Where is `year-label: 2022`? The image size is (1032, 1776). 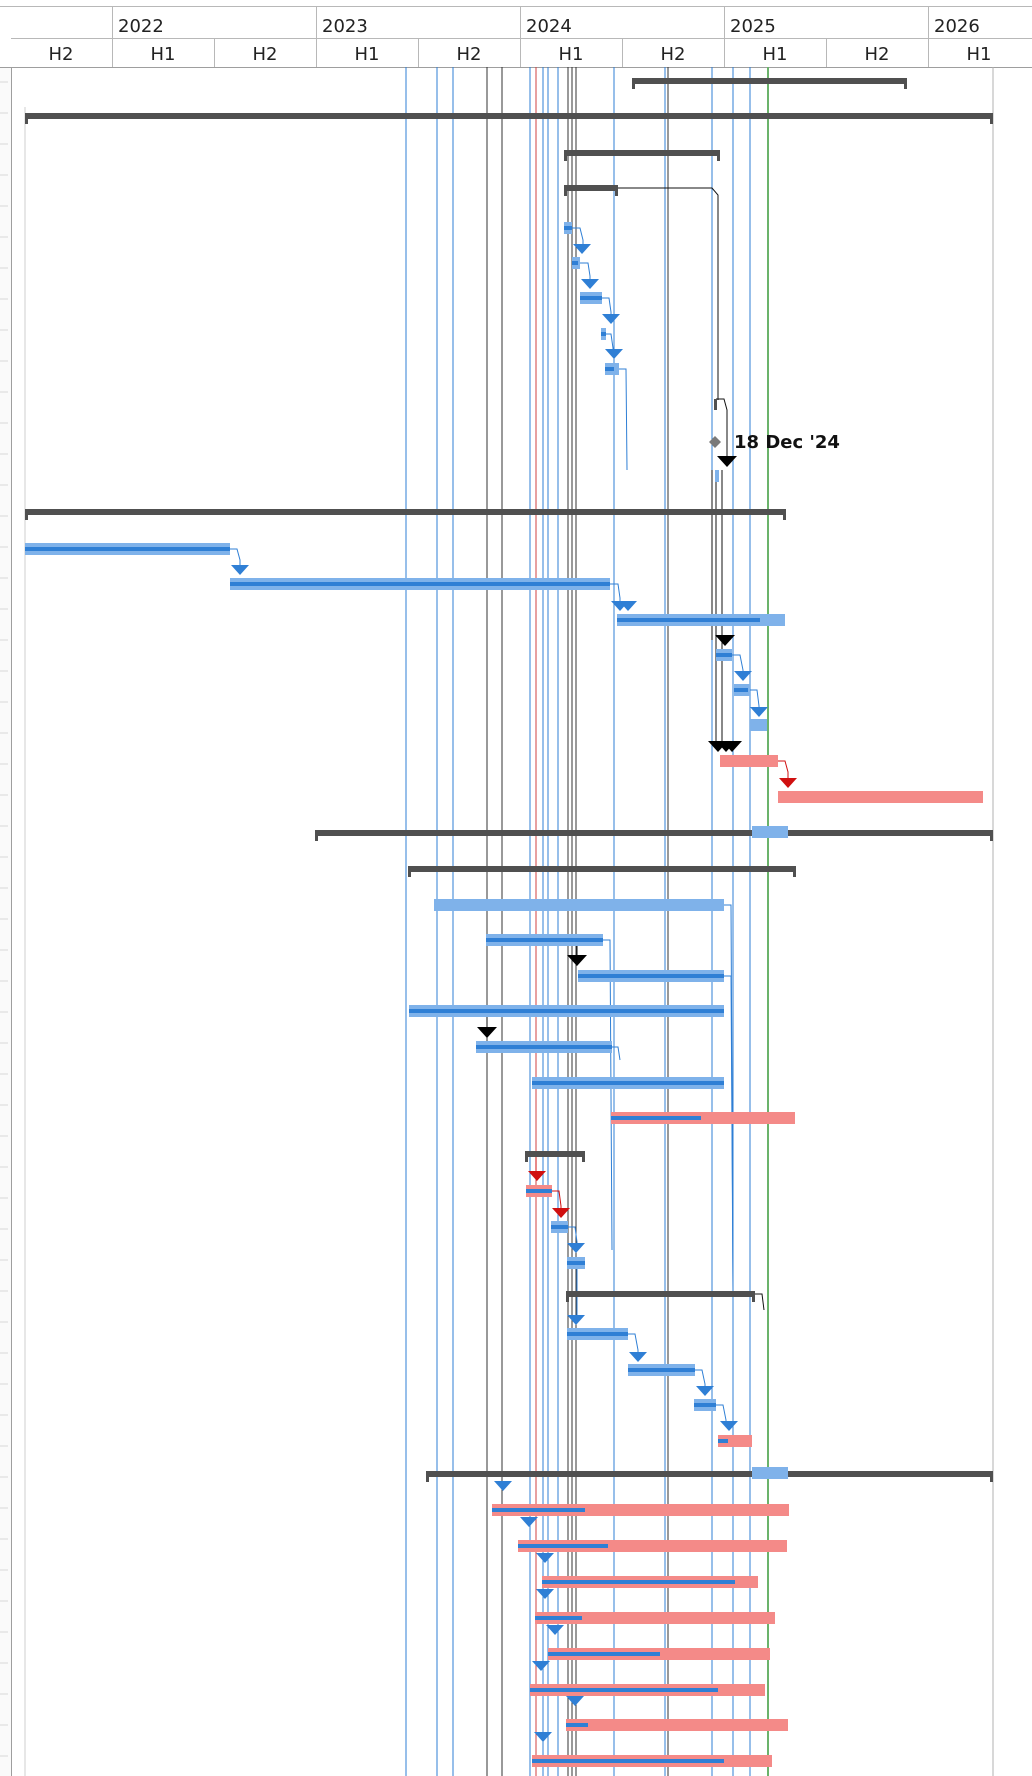
year-label: 2022 is located at coordinates (141, 26).